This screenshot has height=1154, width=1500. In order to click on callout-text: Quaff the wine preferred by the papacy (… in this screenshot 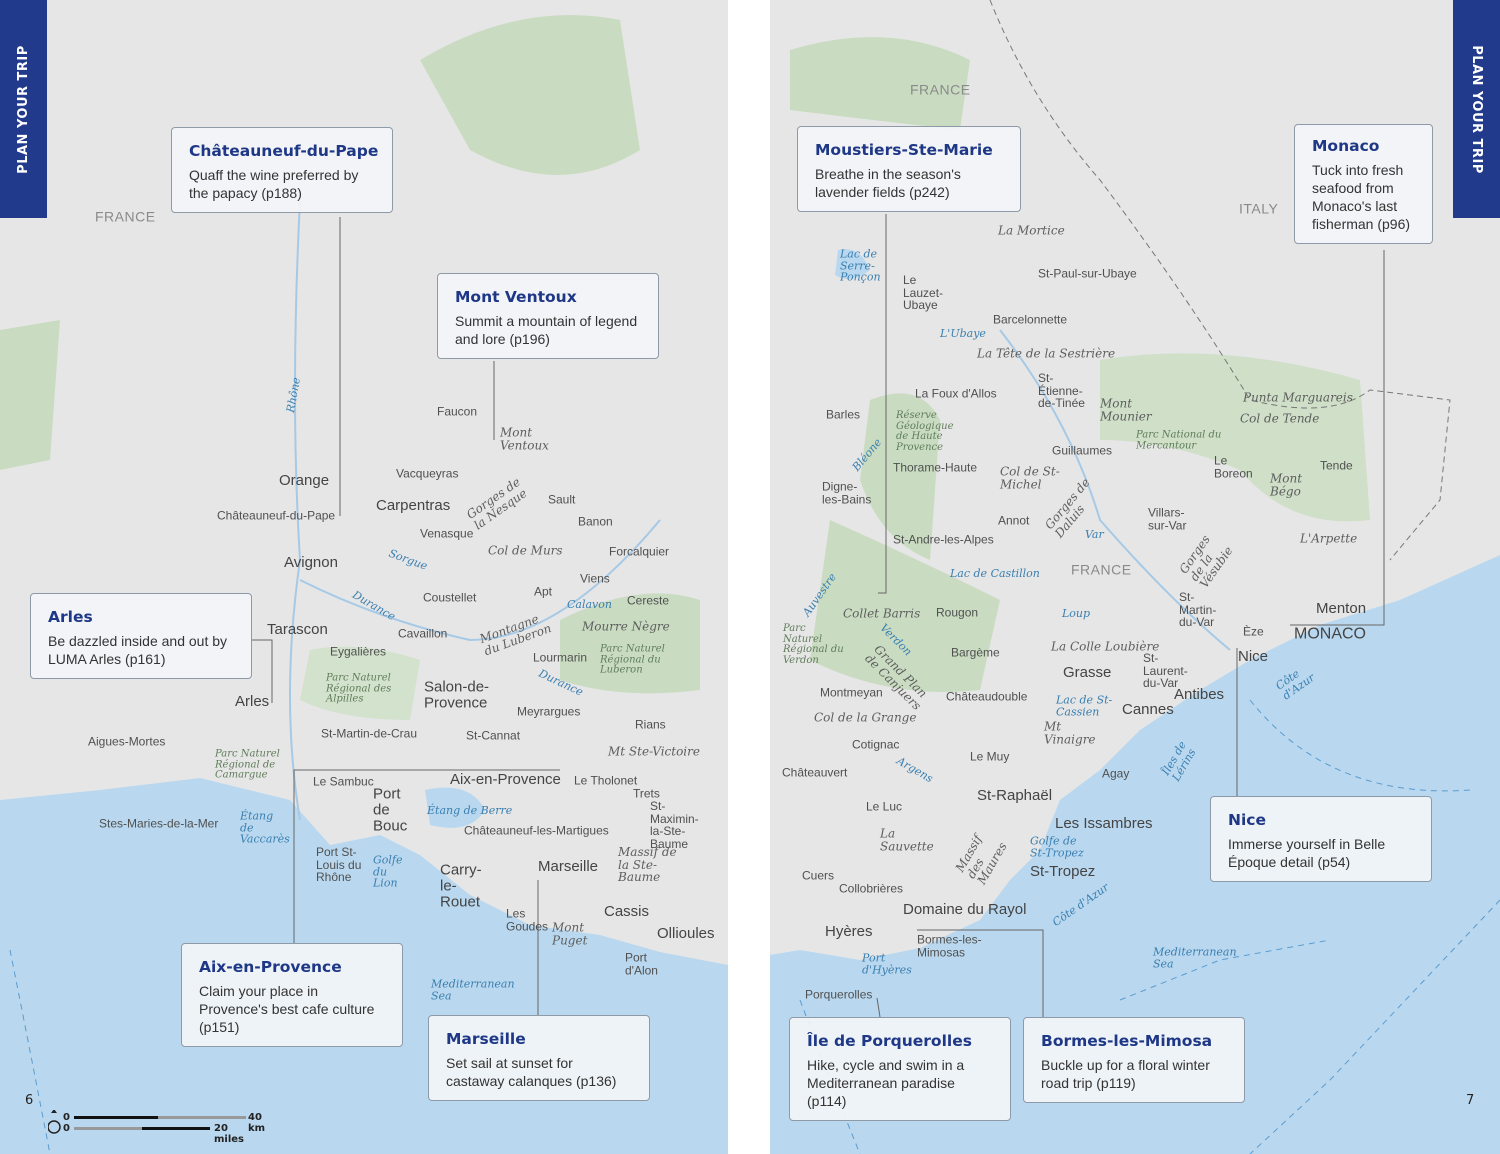, I will do `click(274, 184)`.